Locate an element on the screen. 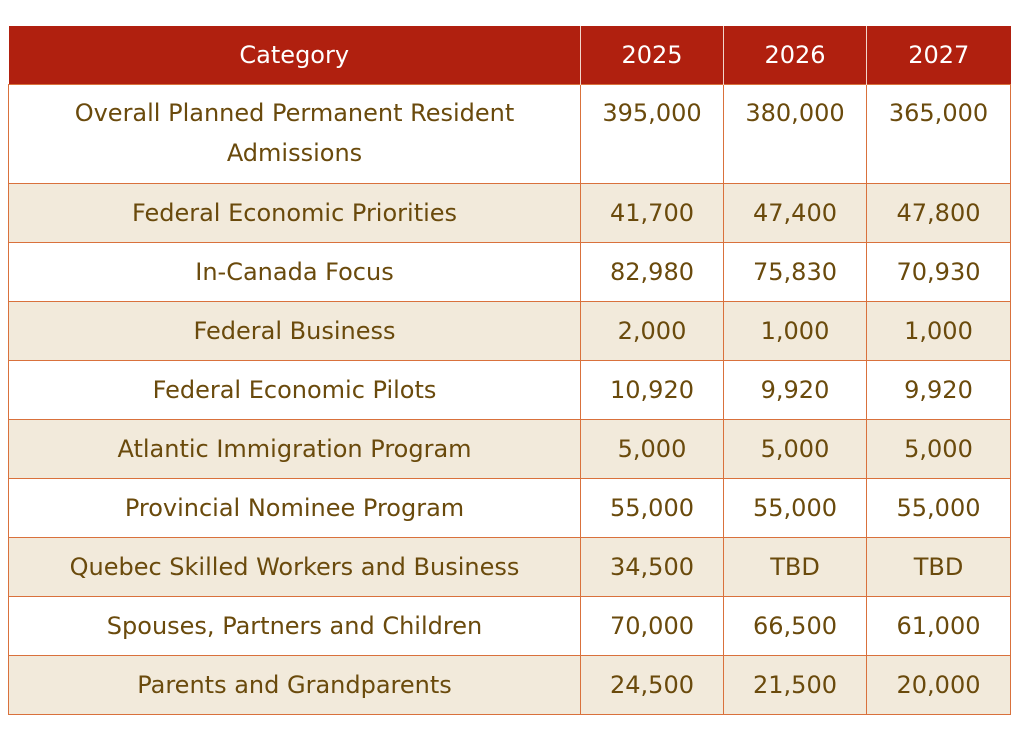 Image resolution: width=1024 pixels, height=740 pixels. category-cell: Provincial Nominee Program is located at coordinates (294, 507).